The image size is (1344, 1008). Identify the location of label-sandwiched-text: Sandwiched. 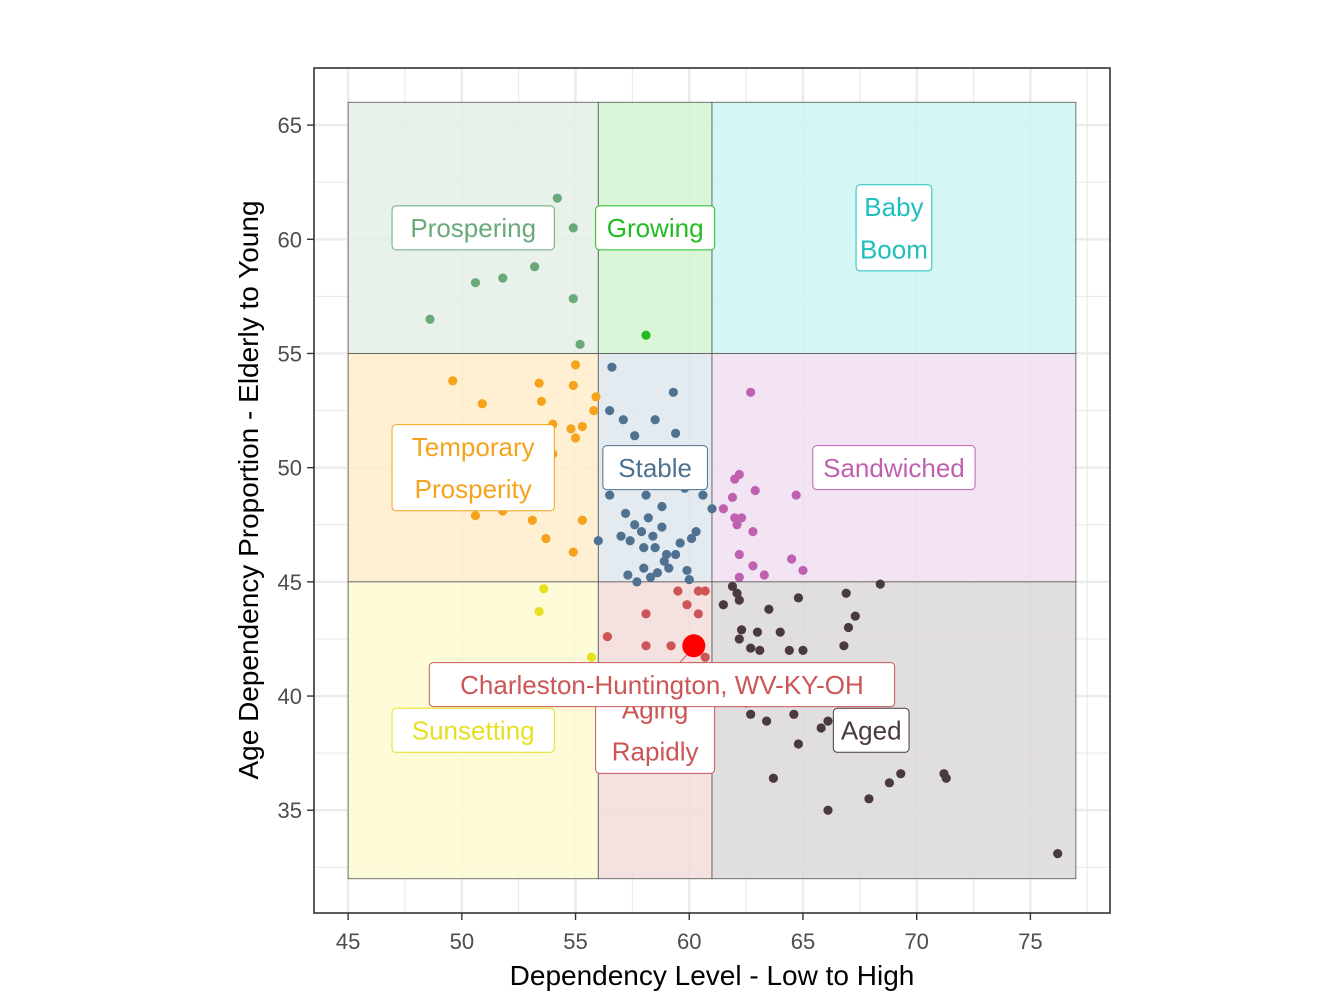
(894, 468).